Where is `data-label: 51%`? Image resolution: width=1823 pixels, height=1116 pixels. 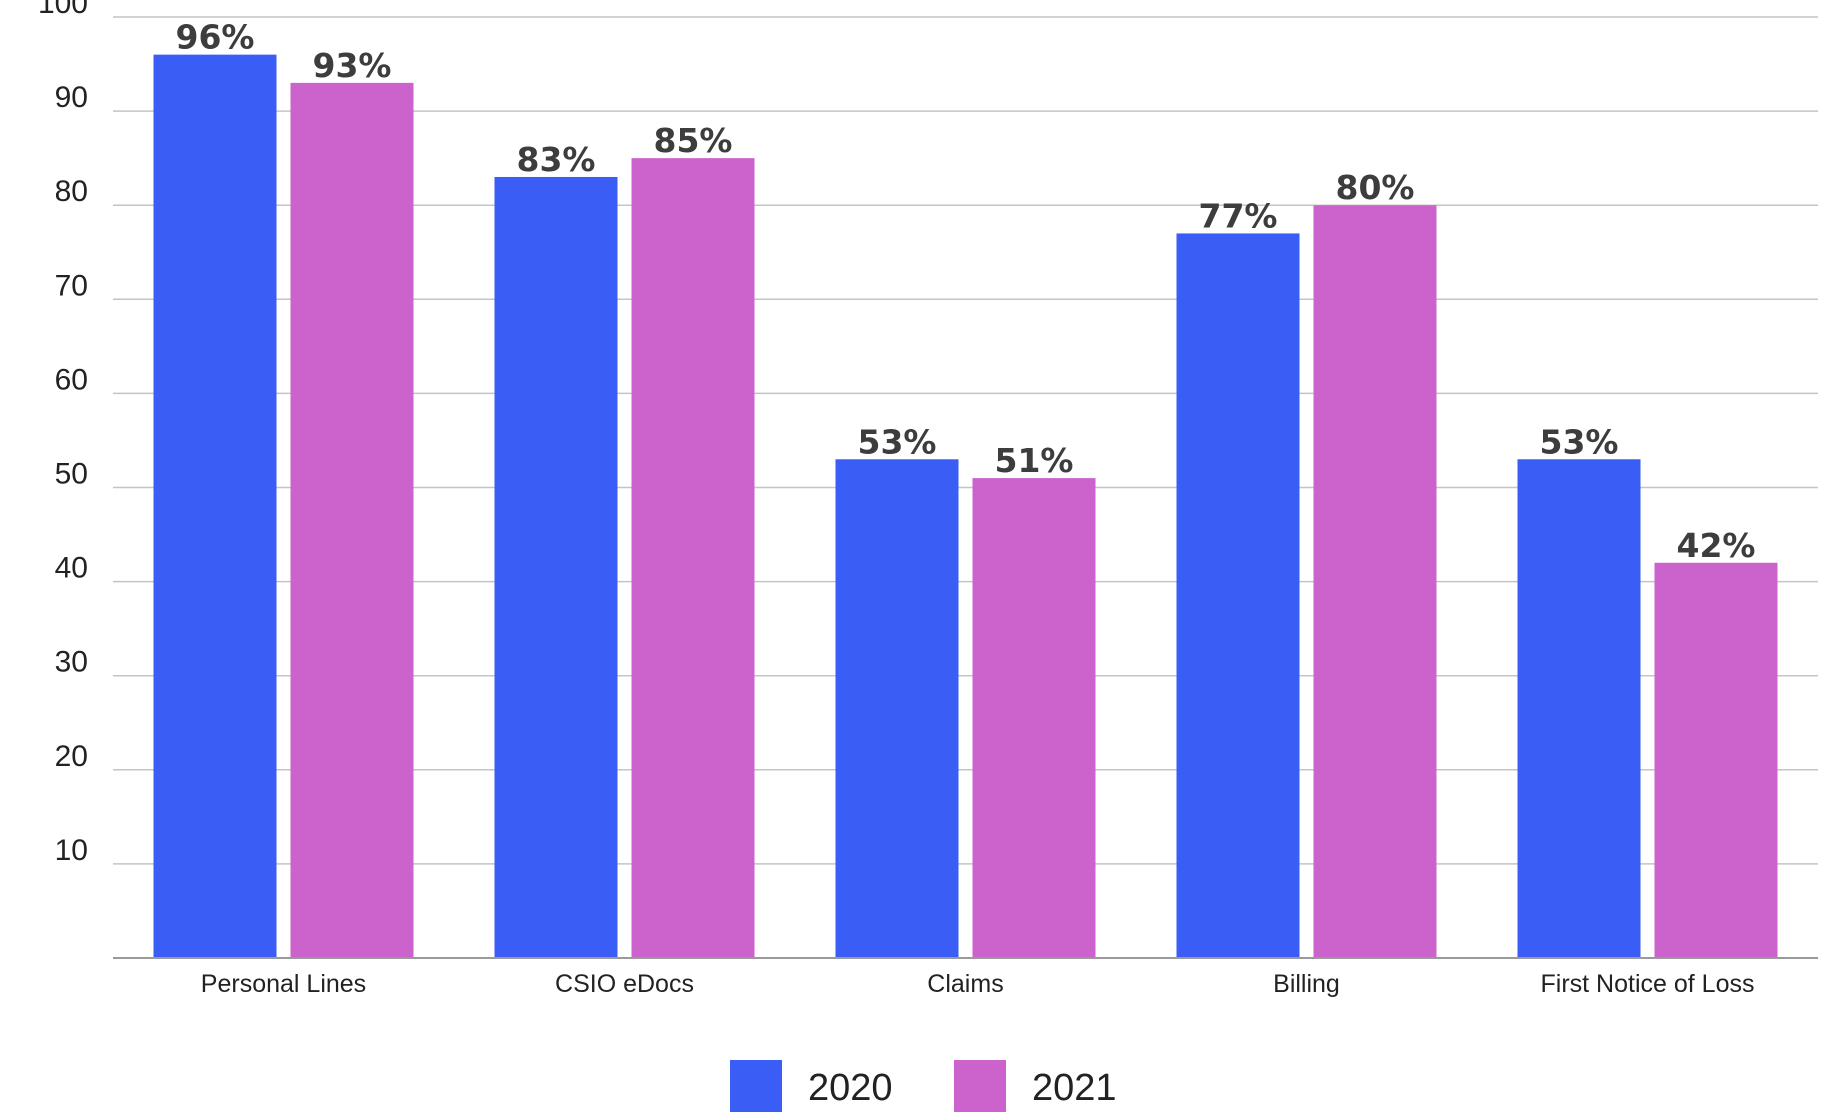 data-label: 51% is located at coordinates (1034, 460).